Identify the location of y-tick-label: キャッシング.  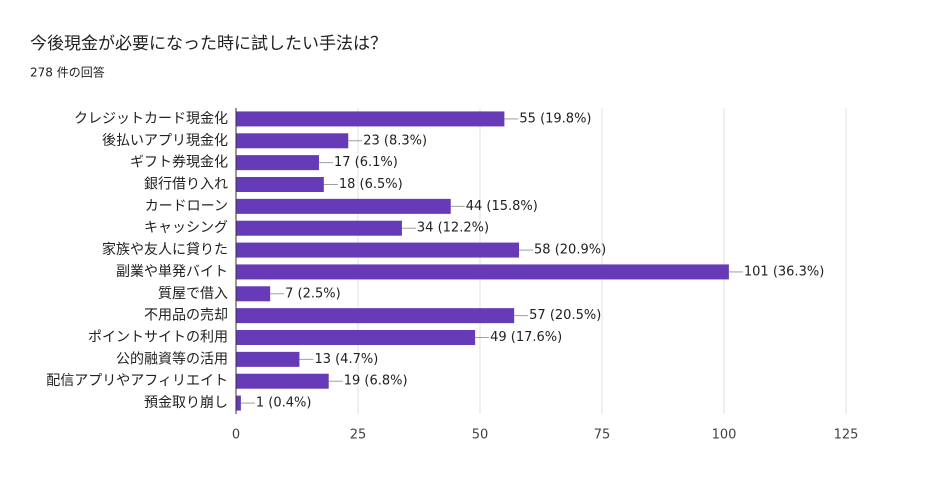
(186, 228).